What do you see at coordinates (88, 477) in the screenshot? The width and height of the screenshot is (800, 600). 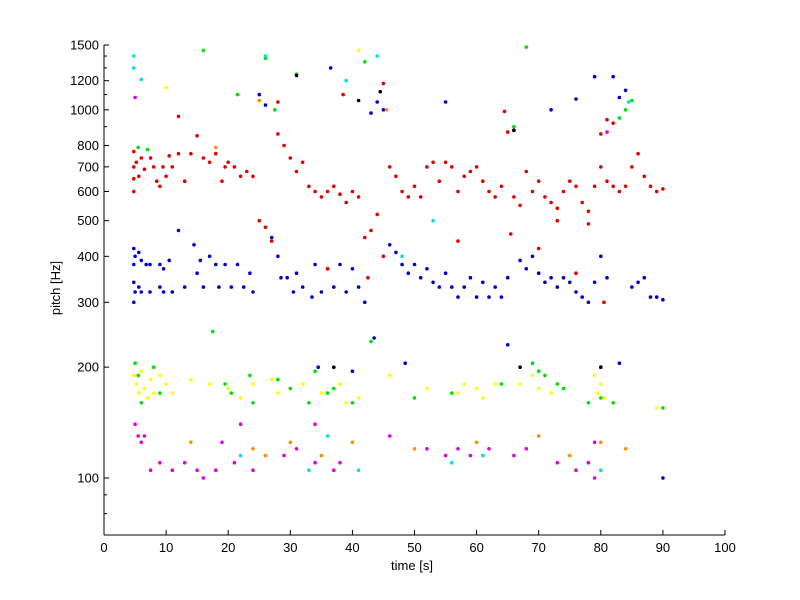 I see `y-tick-label: 100` at bounding box center [88, 477].